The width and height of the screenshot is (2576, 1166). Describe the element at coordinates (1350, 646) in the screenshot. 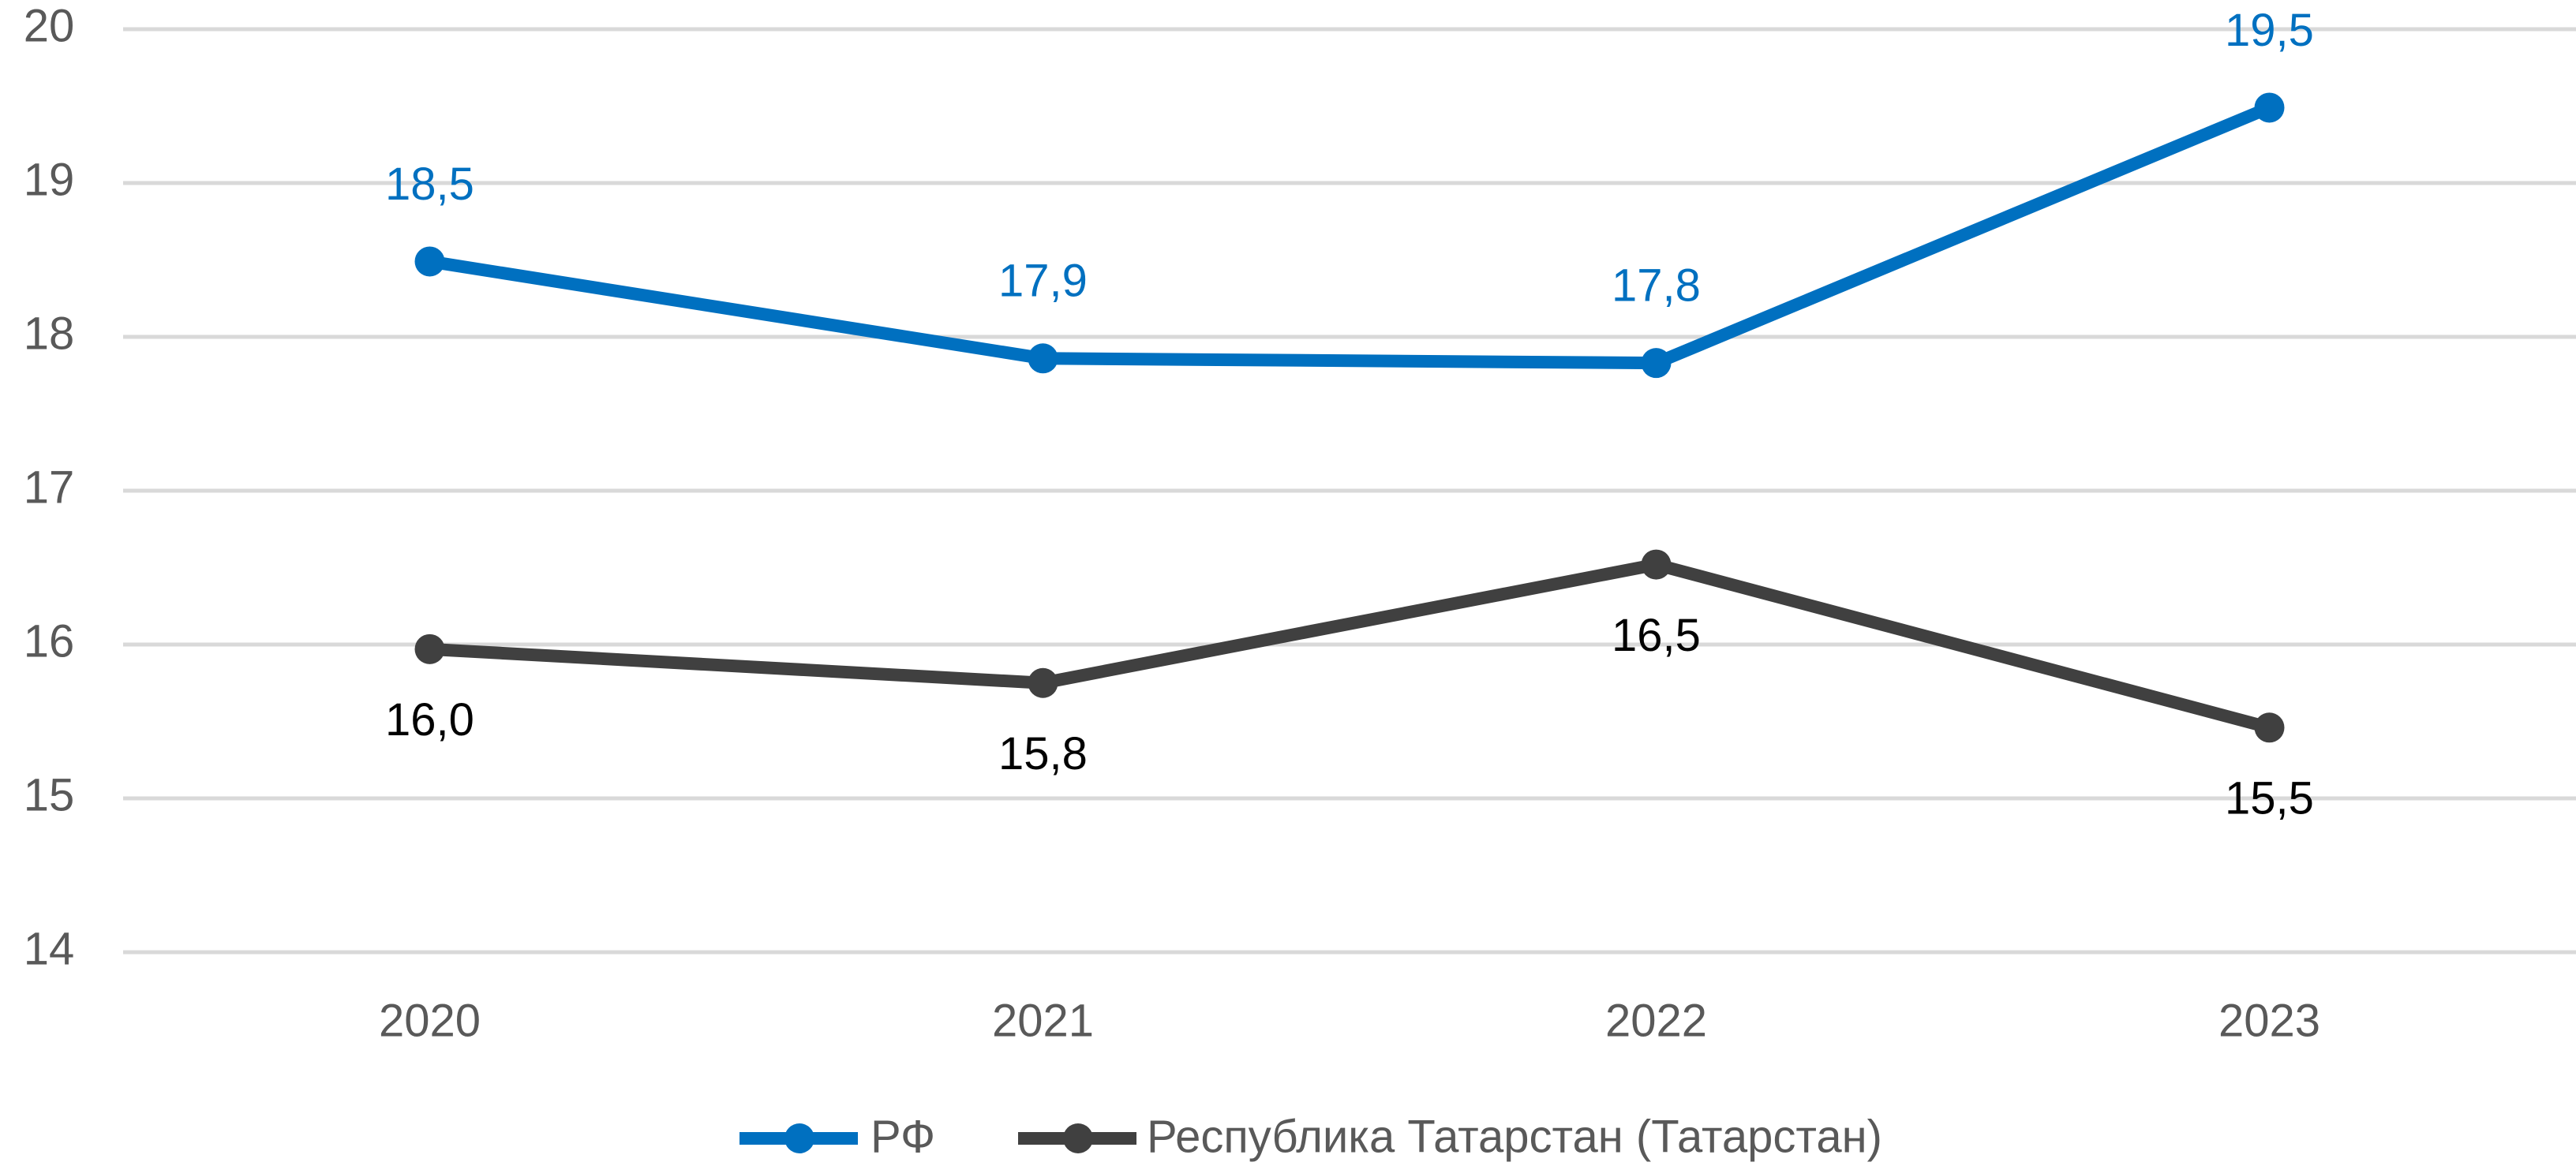

I see `series-line` at that location.